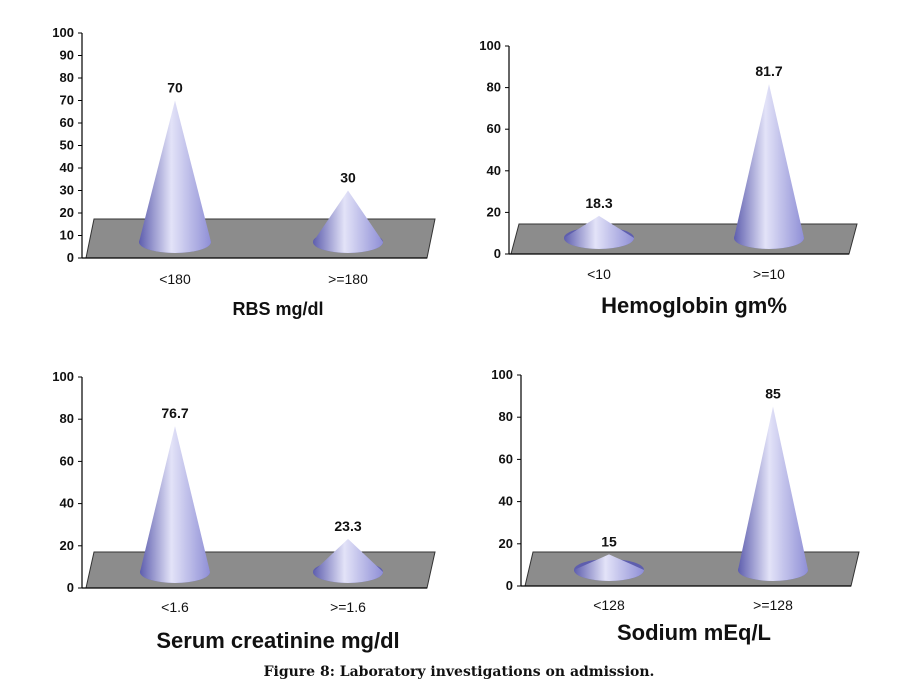  I want to click on value-label: 30, so click(348, 178).